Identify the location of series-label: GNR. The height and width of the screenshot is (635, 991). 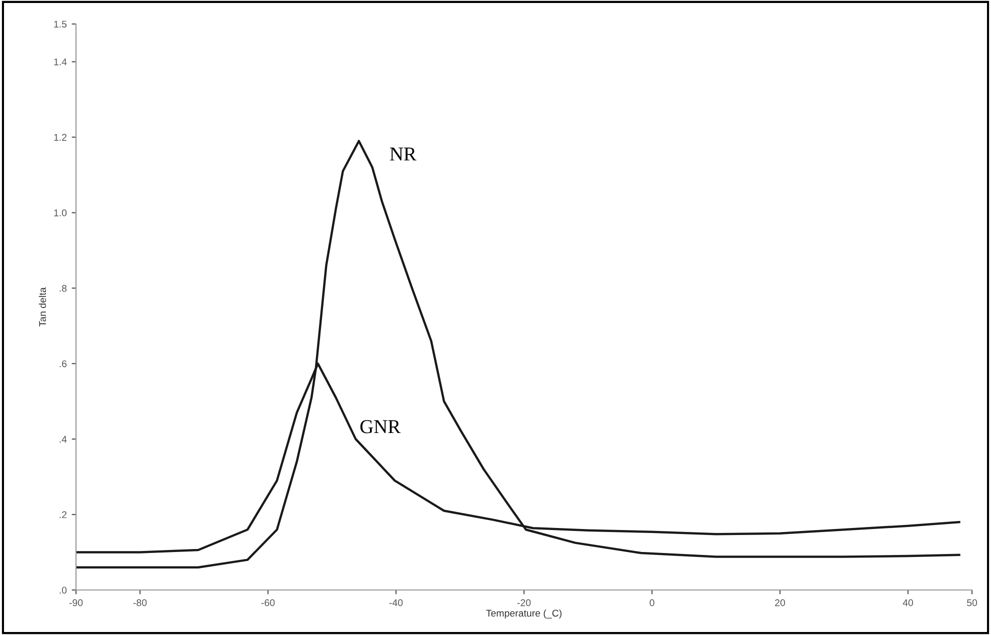
(380, 427).